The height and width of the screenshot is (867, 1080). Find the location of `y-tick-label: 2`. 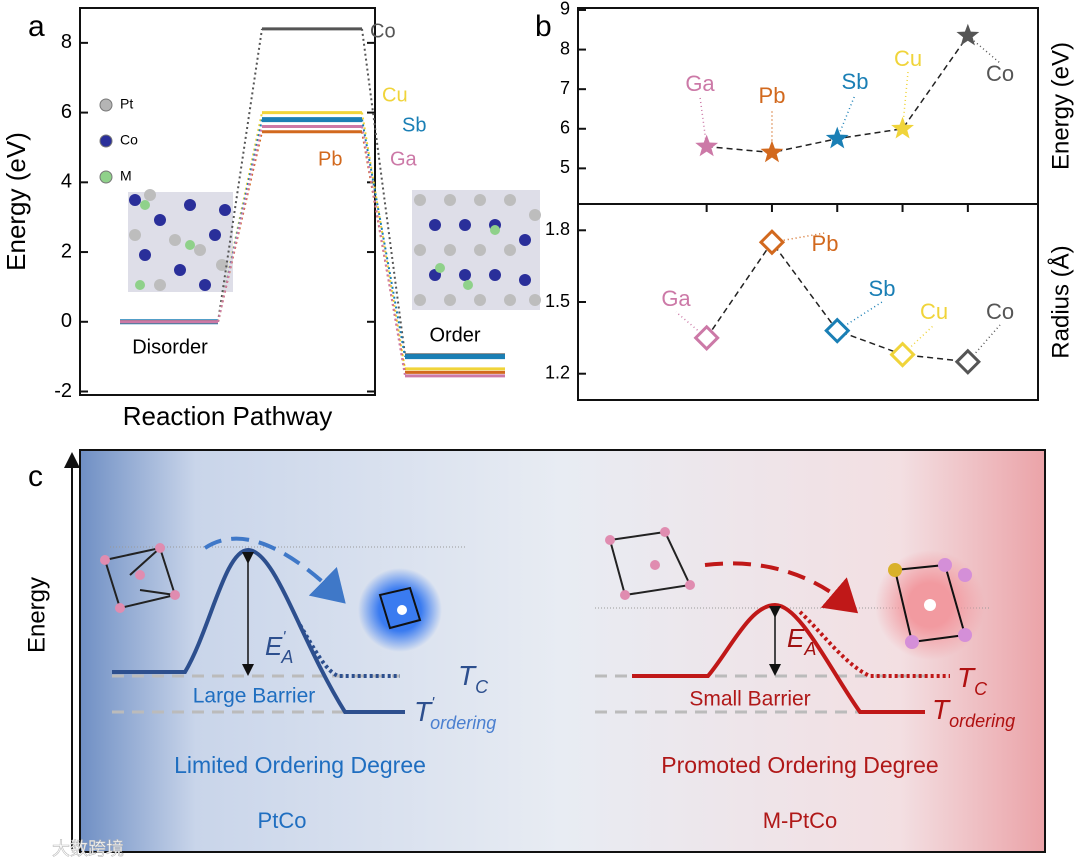

y-tick-label: 2 is located at coordinates (66, 251).